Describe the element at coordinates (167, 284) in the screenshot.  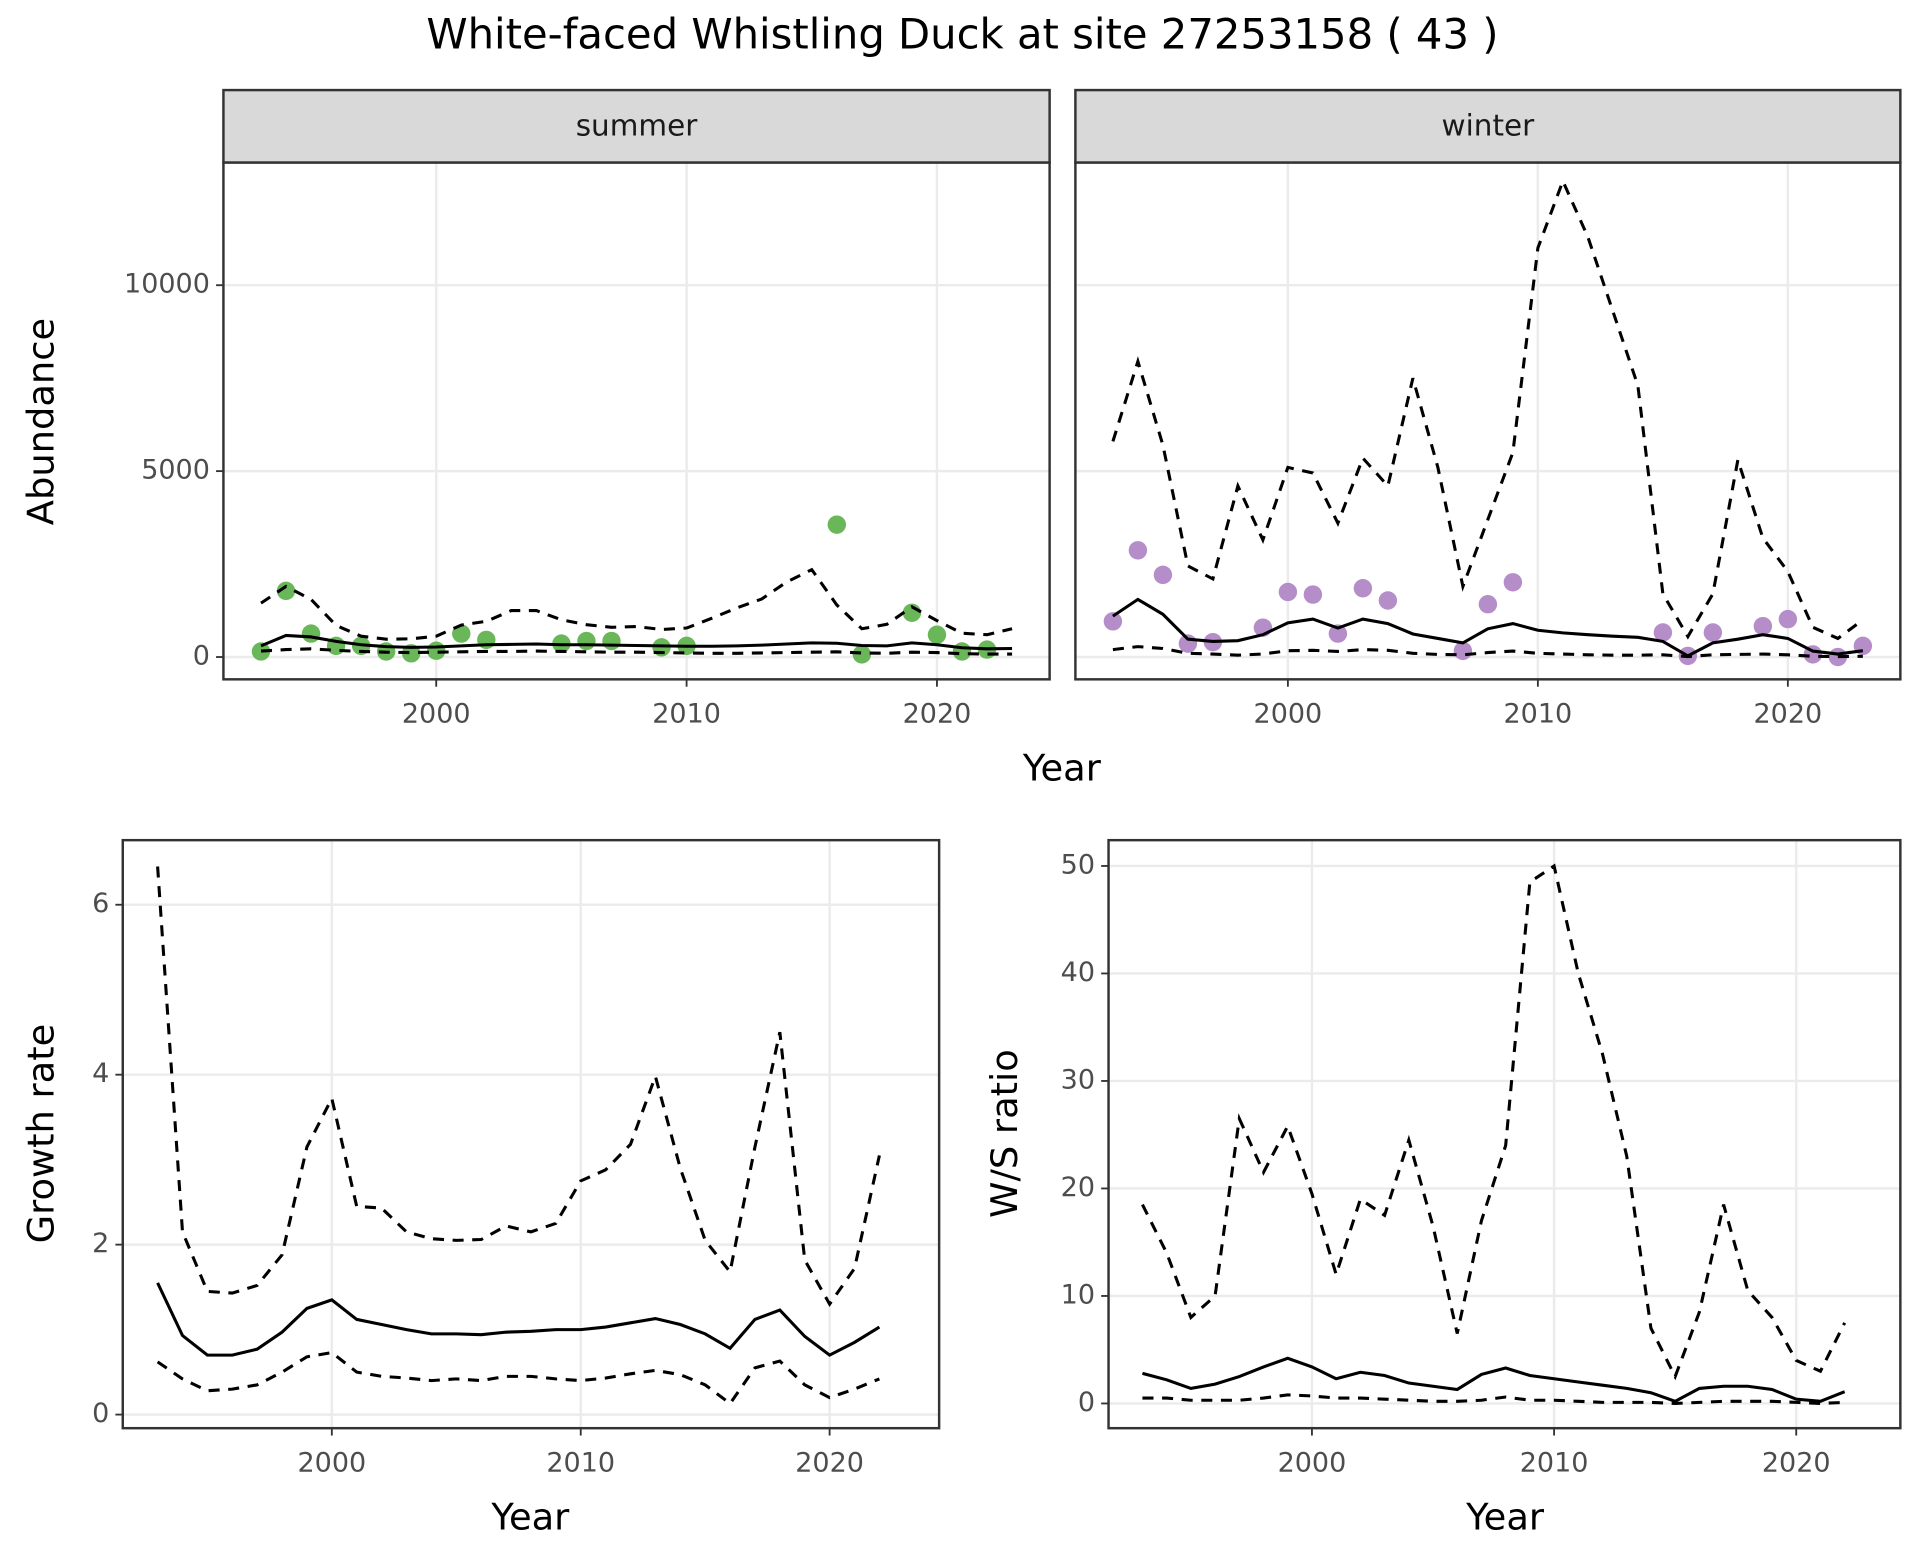
I see `y-tick-label: 10000` at that location.